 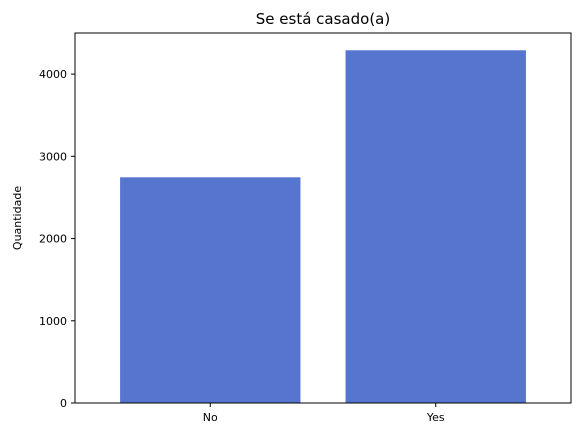 I want to click on x-tick-label: No, so click(x=210, y=417).